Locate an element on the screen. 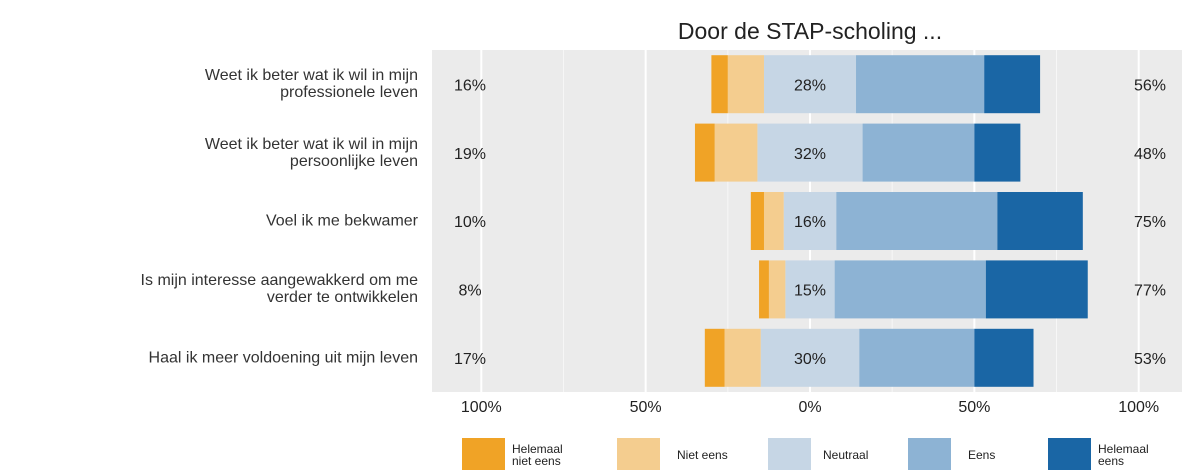 The height and width of the screenshot is (472, 1182). negative-label: 8% is located at coordinates (469, 291).